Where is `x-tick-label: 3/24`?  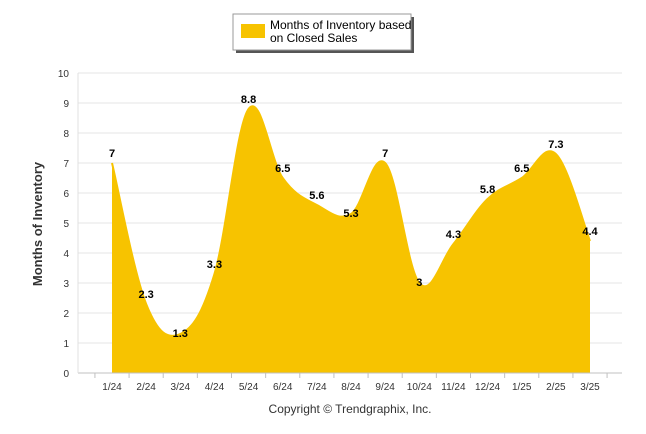 x-tick-label: 3/24 is located at coordinates (181, 387).